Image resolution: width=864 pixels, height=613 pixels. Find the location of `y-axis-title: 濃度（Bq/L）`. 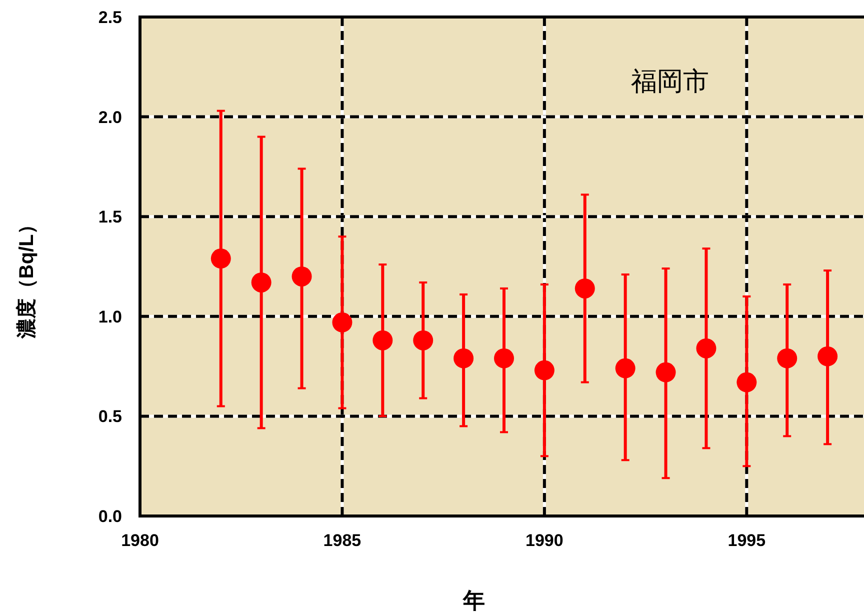

y-axis-title: 濃度（Bq/L） is located at coordinates (26, 277).